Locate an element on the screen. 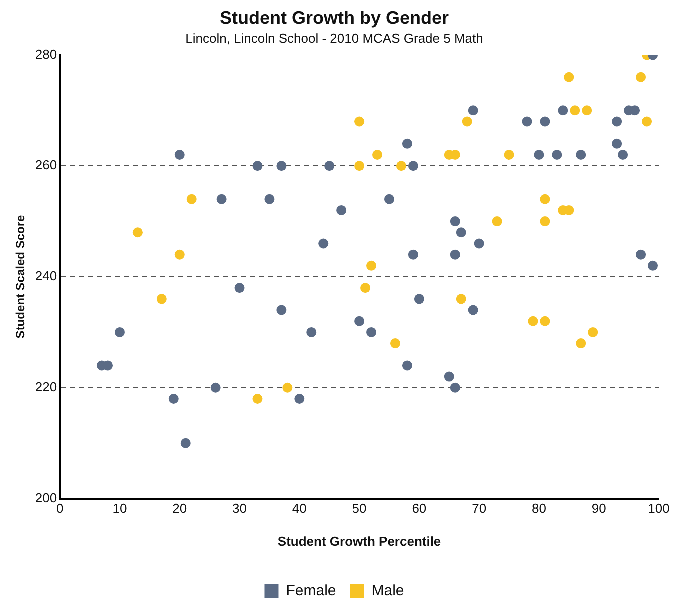 This screenshot has width=673, height=615. x-tick-label: 20 is located at coordinates (180, 508).